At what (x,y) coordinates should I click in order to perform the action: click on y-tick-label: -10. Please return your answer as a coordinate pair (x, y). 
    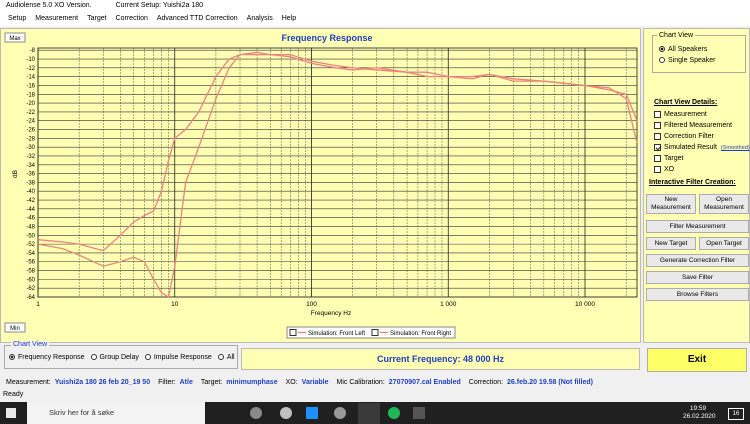
    Looking at the image, I should click on (30, 60).